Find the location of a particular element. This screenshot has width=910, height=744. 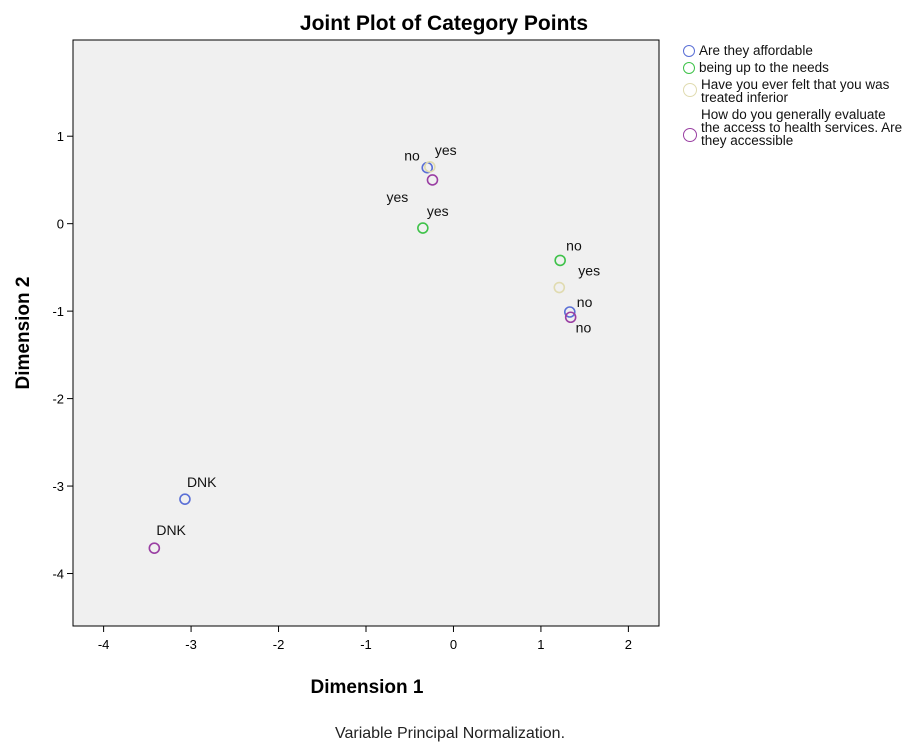

x-tick-label: 1 is located at coordinates (540, 644).